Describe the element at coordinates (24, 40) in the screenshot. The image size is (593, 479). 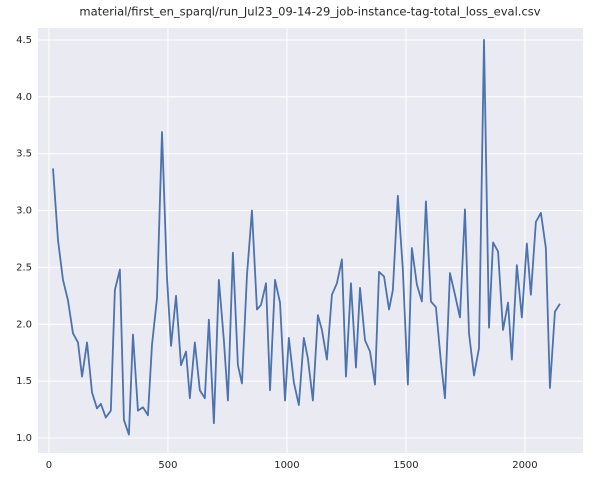
I see `y-tick-label: 4.5` at that location.